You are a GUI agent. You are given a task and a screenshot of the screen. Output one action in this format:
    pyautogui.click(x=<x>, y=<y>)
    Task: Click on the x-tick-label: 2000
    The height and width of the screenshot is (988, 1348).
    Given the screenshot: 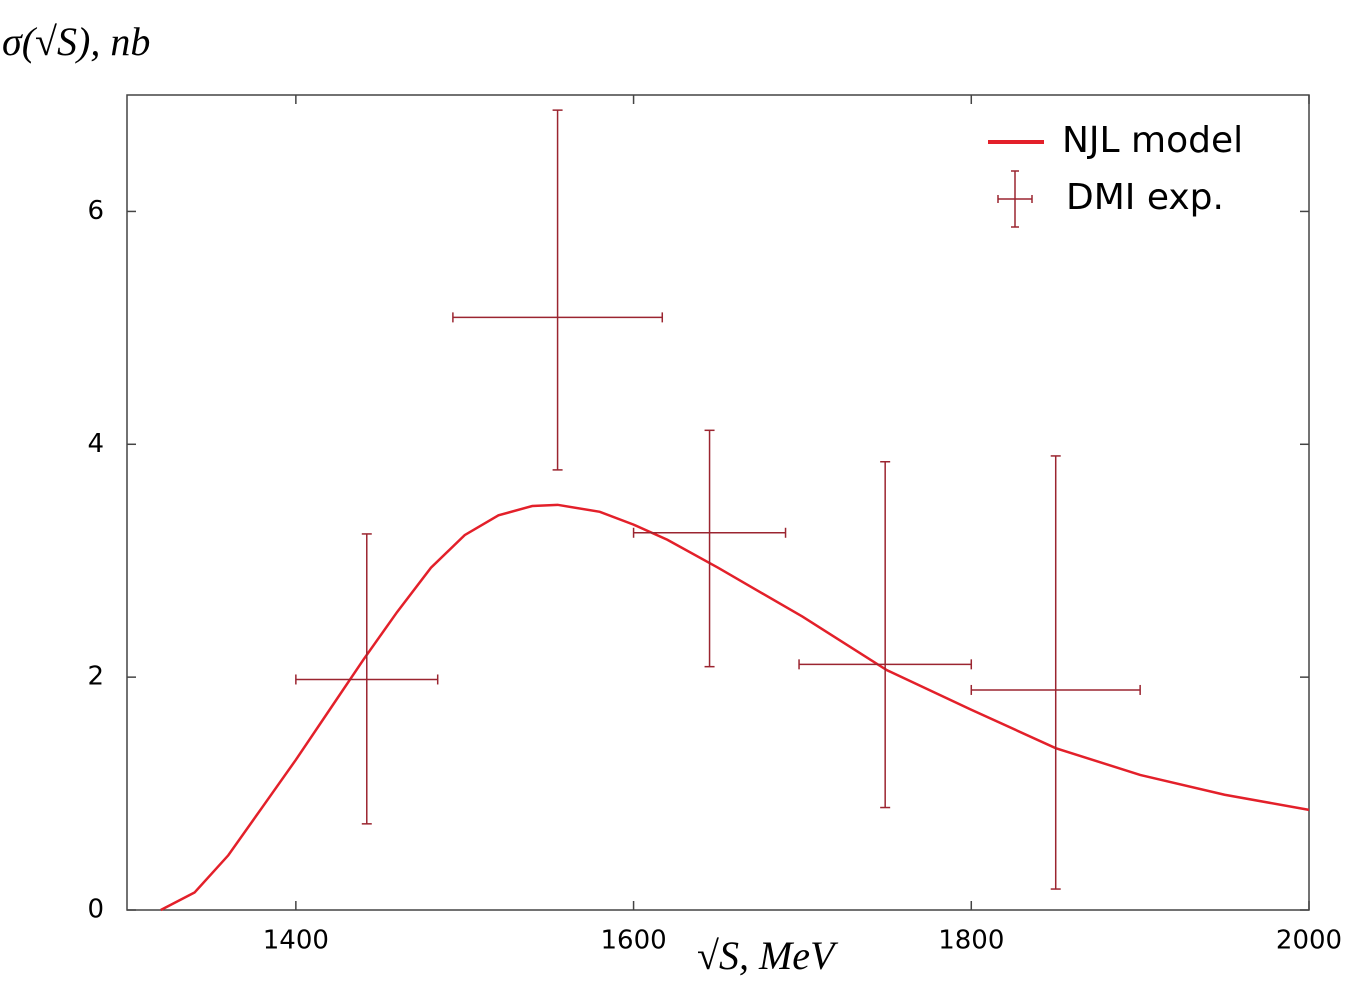 What is the action you would take?
    pyautogui.click(x=1309, y=941)
    